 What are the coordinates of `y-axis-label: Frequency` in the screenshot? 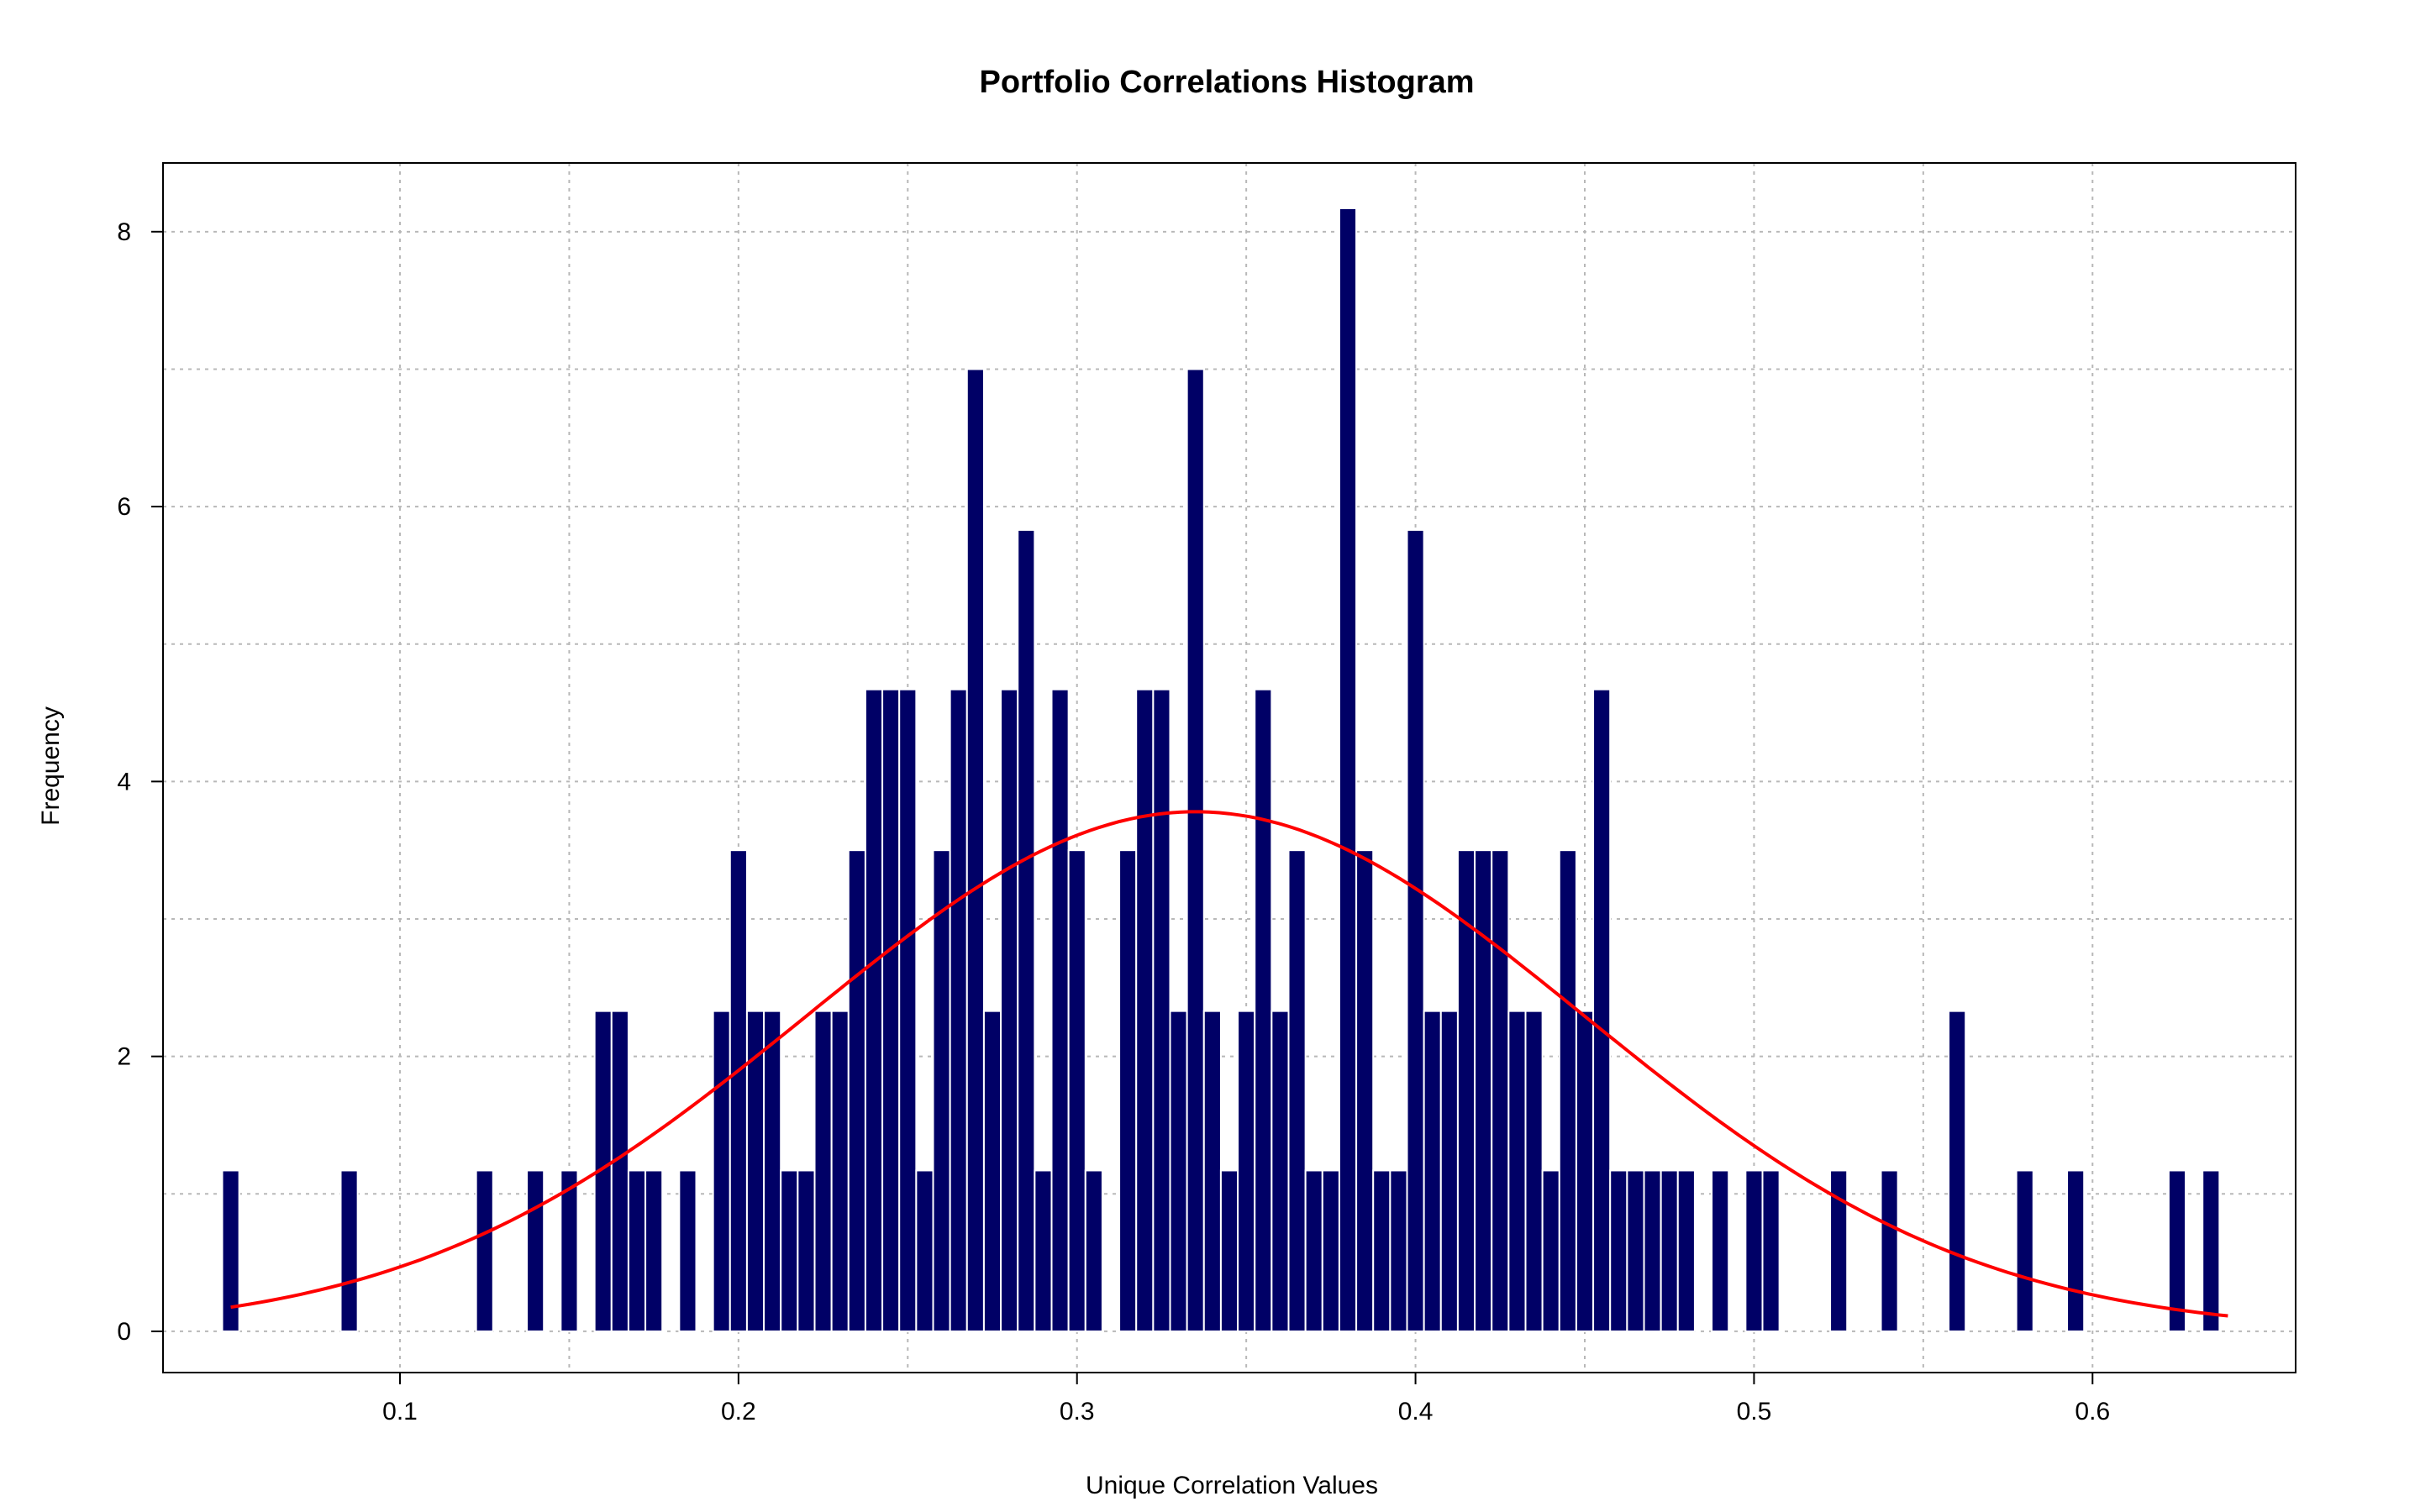 It's located at (51, 766).